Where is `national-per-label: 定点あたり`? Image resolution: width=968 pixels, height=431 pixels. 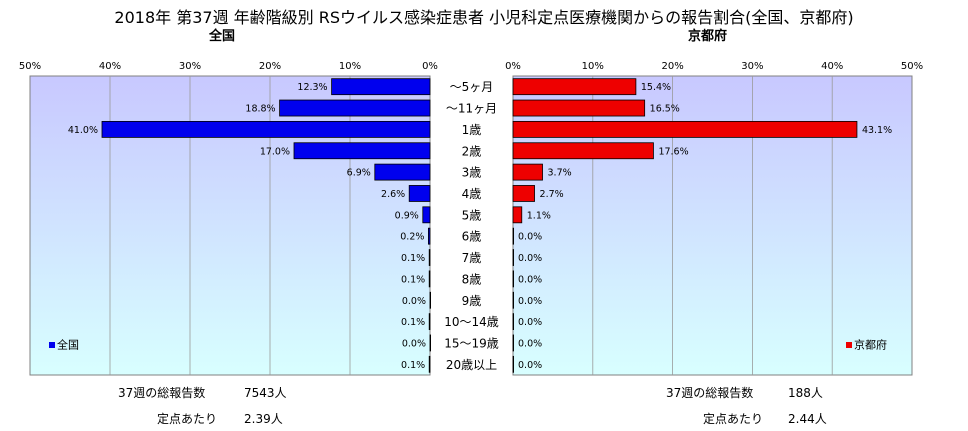 national-per-label: 定点あたり is located at coordinates (187, 419).